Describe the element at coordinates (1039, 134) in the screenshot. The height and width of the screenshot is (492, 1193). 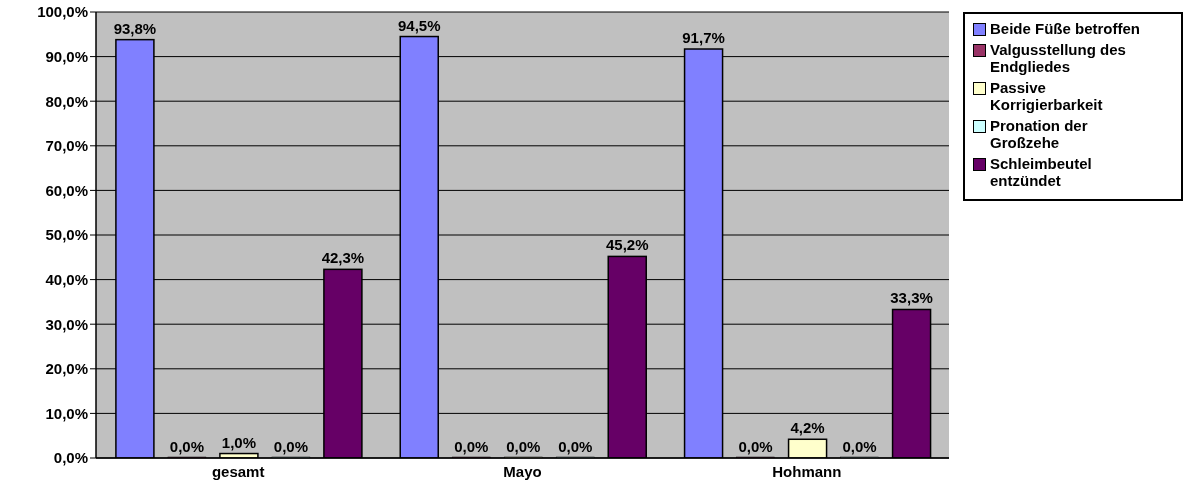
I see `legend-label: Pronation der Großzehe` at that location.